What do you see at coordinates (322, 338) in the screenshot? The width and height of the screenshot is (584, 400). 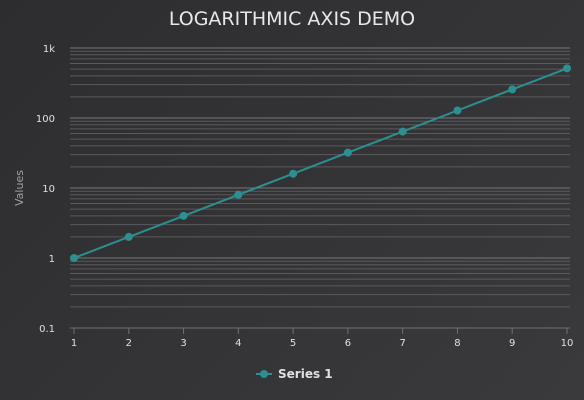 I see `x-axis-ticks: 1 2 3 4 5 6 7 8 9 10` at bounding box center [322, 338].